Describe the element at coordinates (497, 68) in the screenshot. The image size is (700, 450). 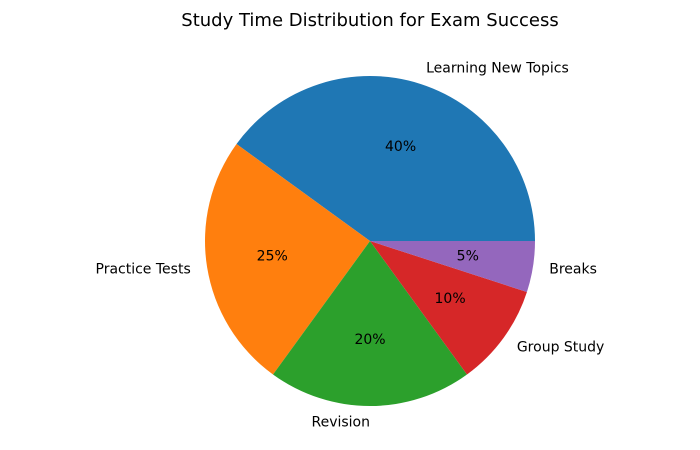
I see `slice-label-learning-new-topics: Learning New Topics` at that location.